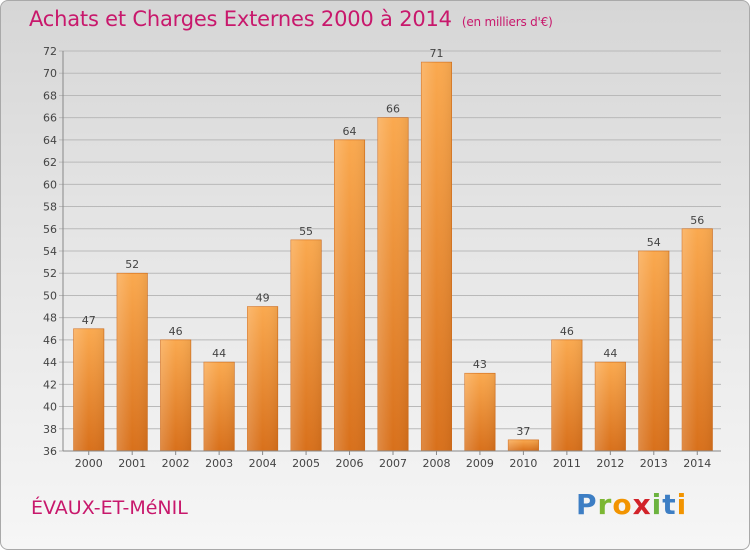  What do you see at coordinates (109, 508) in the screenshot?
I see `commune-name: ÉVAUX-ET-MéNIL` at bounding box center [109, 508].